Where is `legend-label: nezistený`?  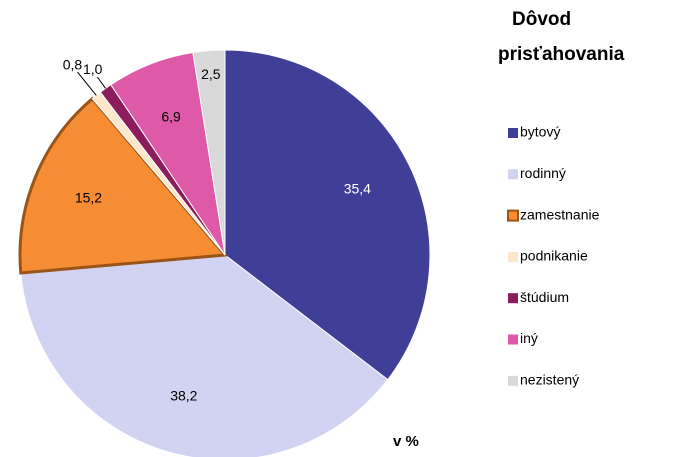 legend-label: nezistený is located at coordinates (549, 380).